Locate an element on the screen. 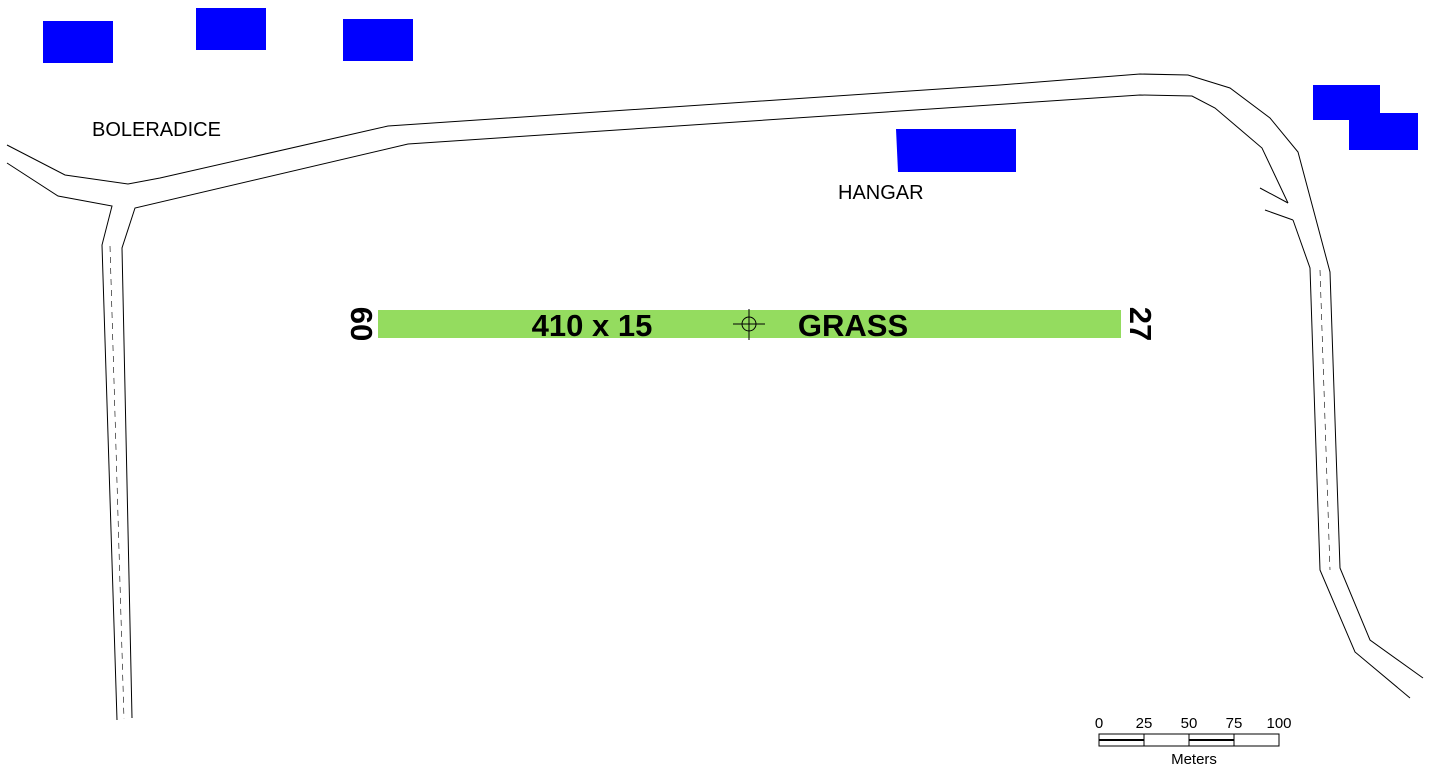 Image resolution: width=1429 pixels, height=768 pixels. runway-center-icon is located at coordinates (749, 324).